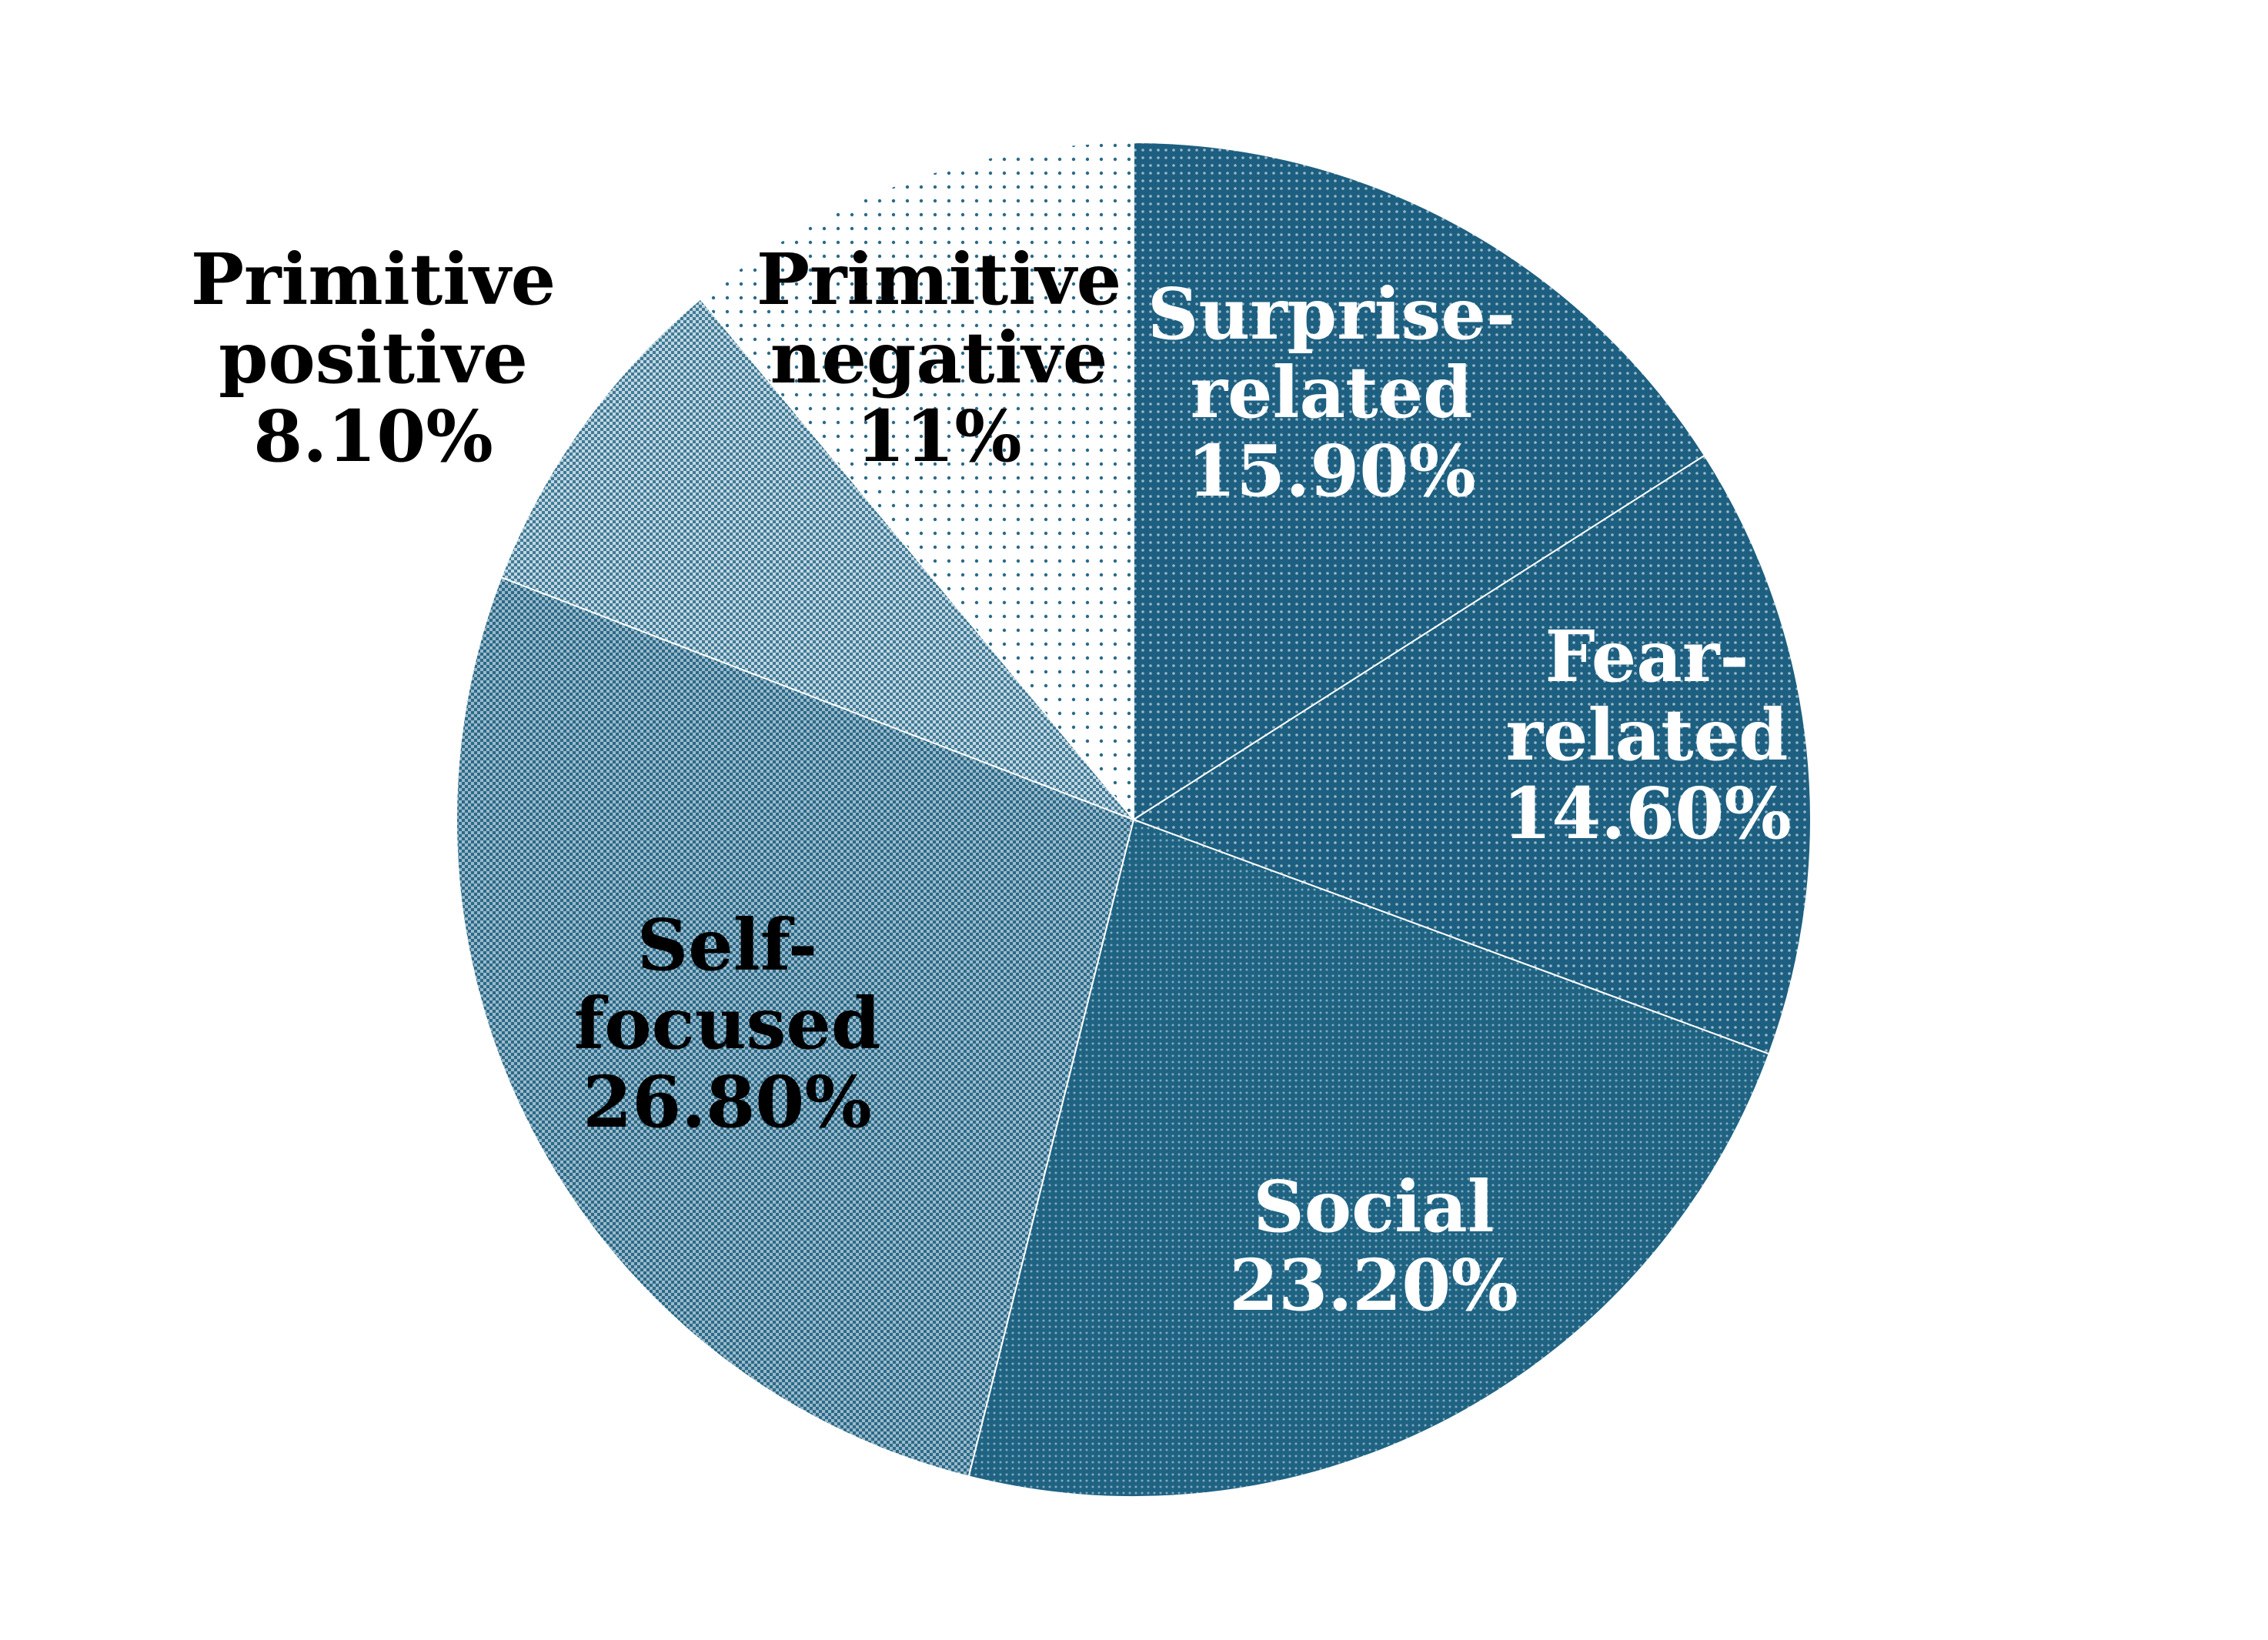 The width and height of the screenshot is (2268, 1640). What do you see at coordinates (1373, 1285) in the screenshot?
I see `slice-value-label: 23.20%` at bounding box center [1373, 1285].